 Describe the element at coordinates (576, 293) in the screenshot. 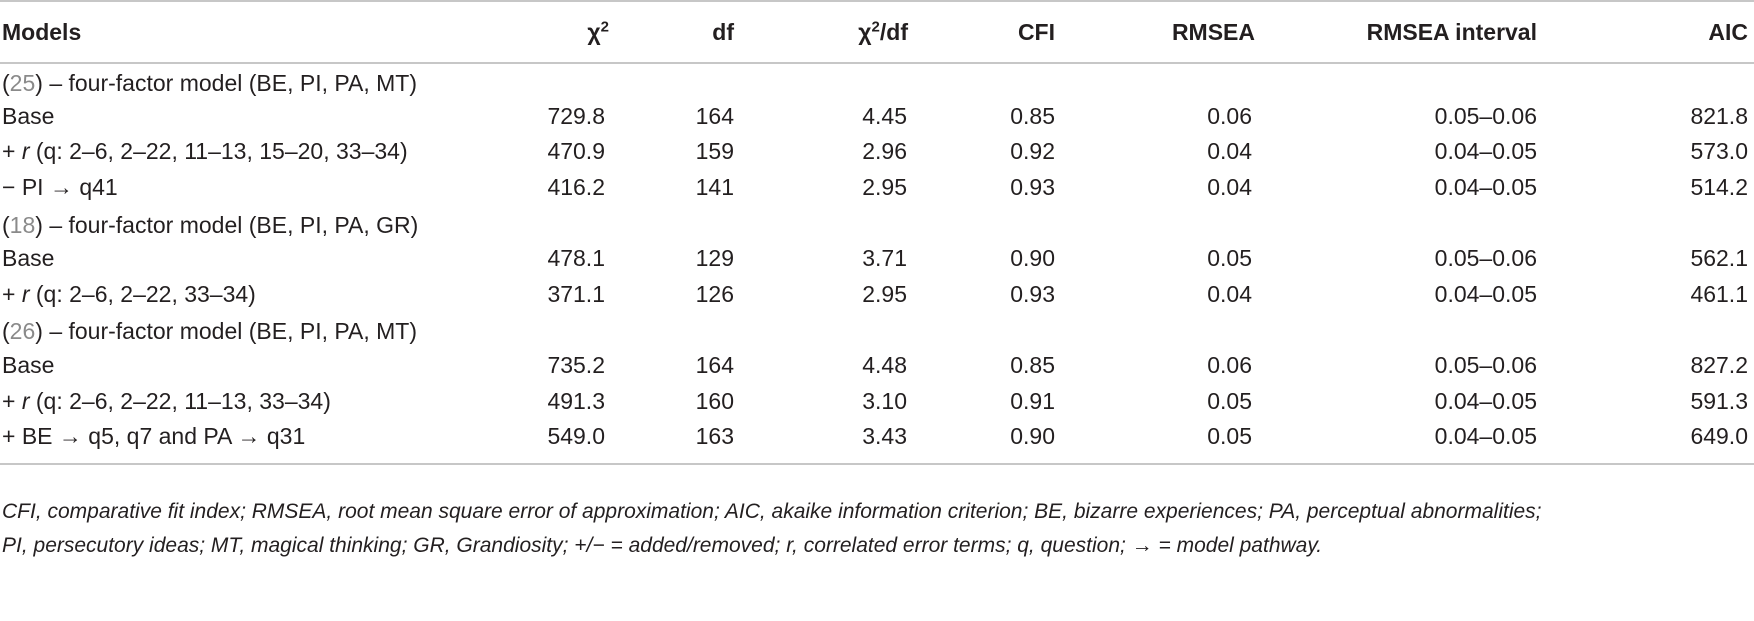

I see `cell-chi-square: 371.1` at that location.